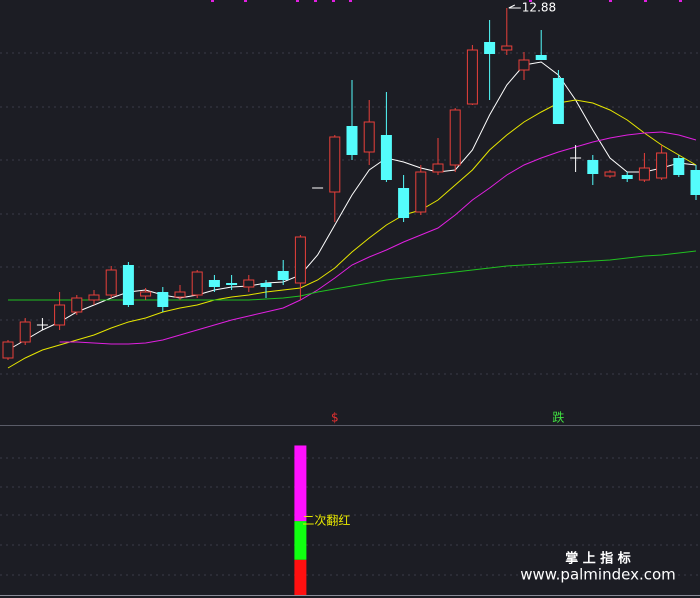 This screenshot has height=598, width=700. What do you see at coordinates (539, 8) in the screenshot?
I see `high-label: 12.88` at bounding box center [539, 8].